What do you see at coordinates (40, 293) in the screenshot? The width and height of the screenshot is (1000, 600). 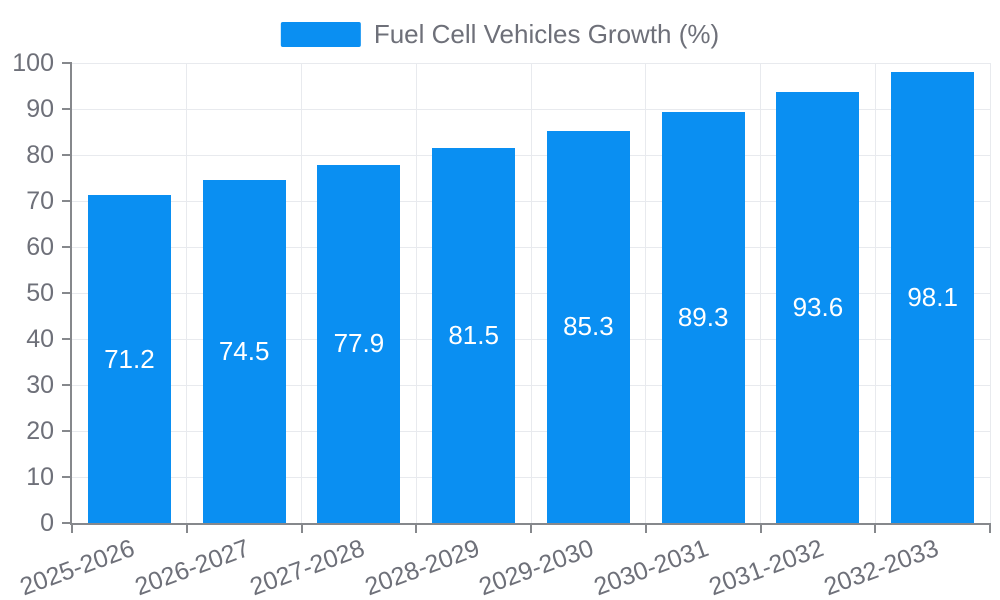 I see `y-axis-label: 50` at bounding box center [40, 293].